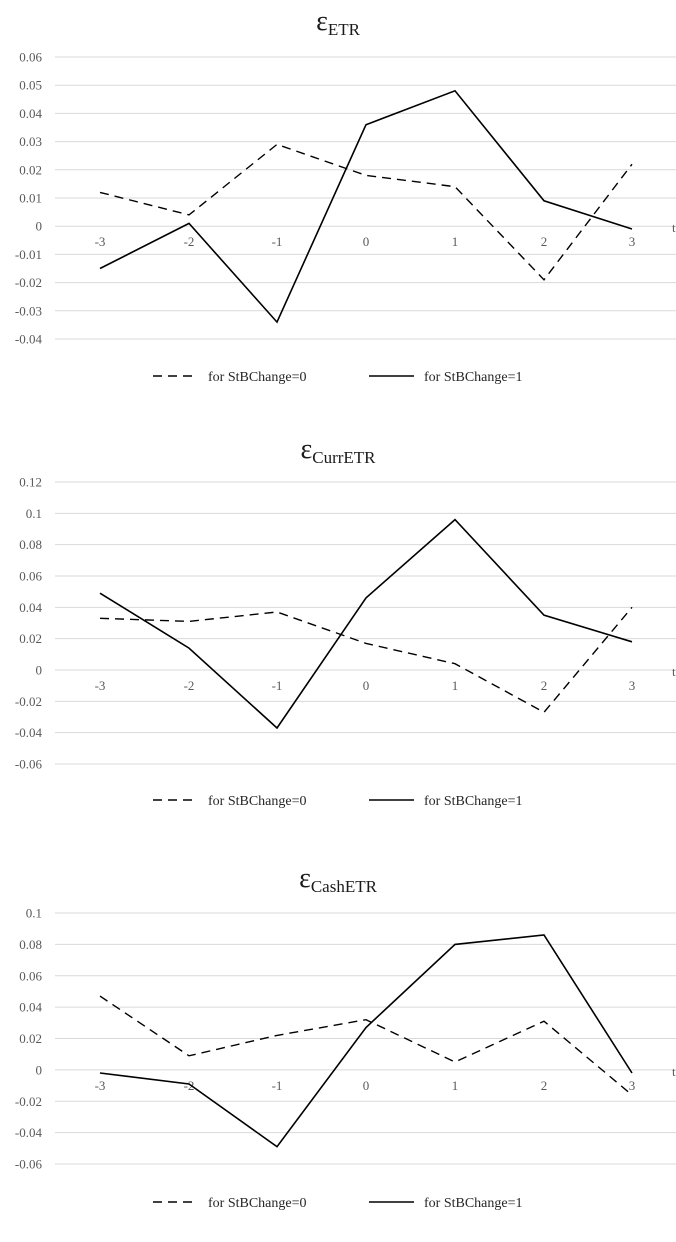  What do you see at coordinates (30, 482) in the screenshot?
I see `y-tick-label: 0.12` at bounding box center [30, 482].